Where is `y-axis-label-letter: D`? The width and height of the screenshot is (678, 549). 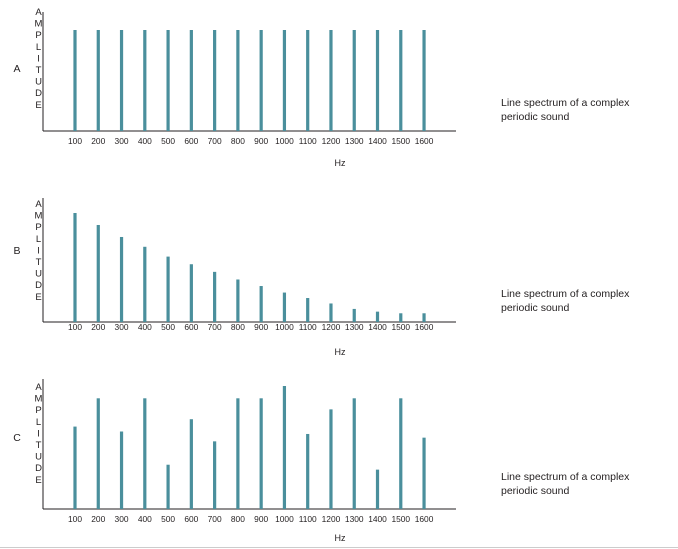
y-axis-label-letter: D is located at coordinates (38, 468).